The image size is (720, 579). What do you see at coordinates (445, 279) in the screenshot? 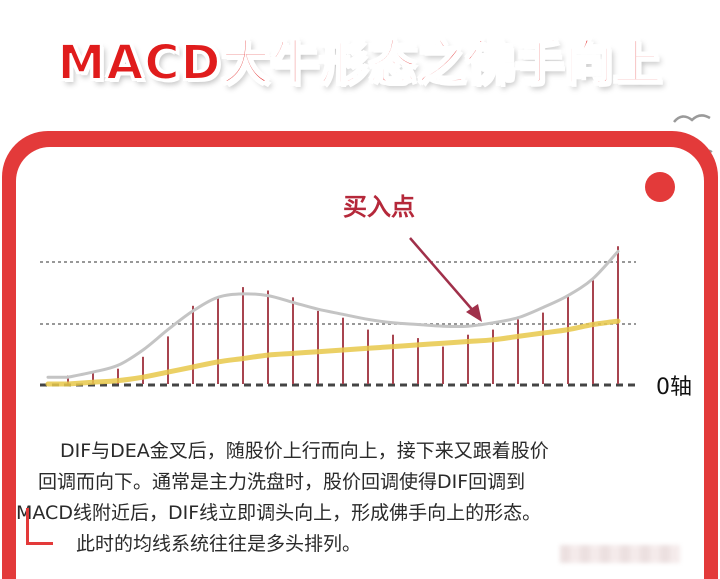
I see `buy-point-arrow` at bounding box center [445, 279].